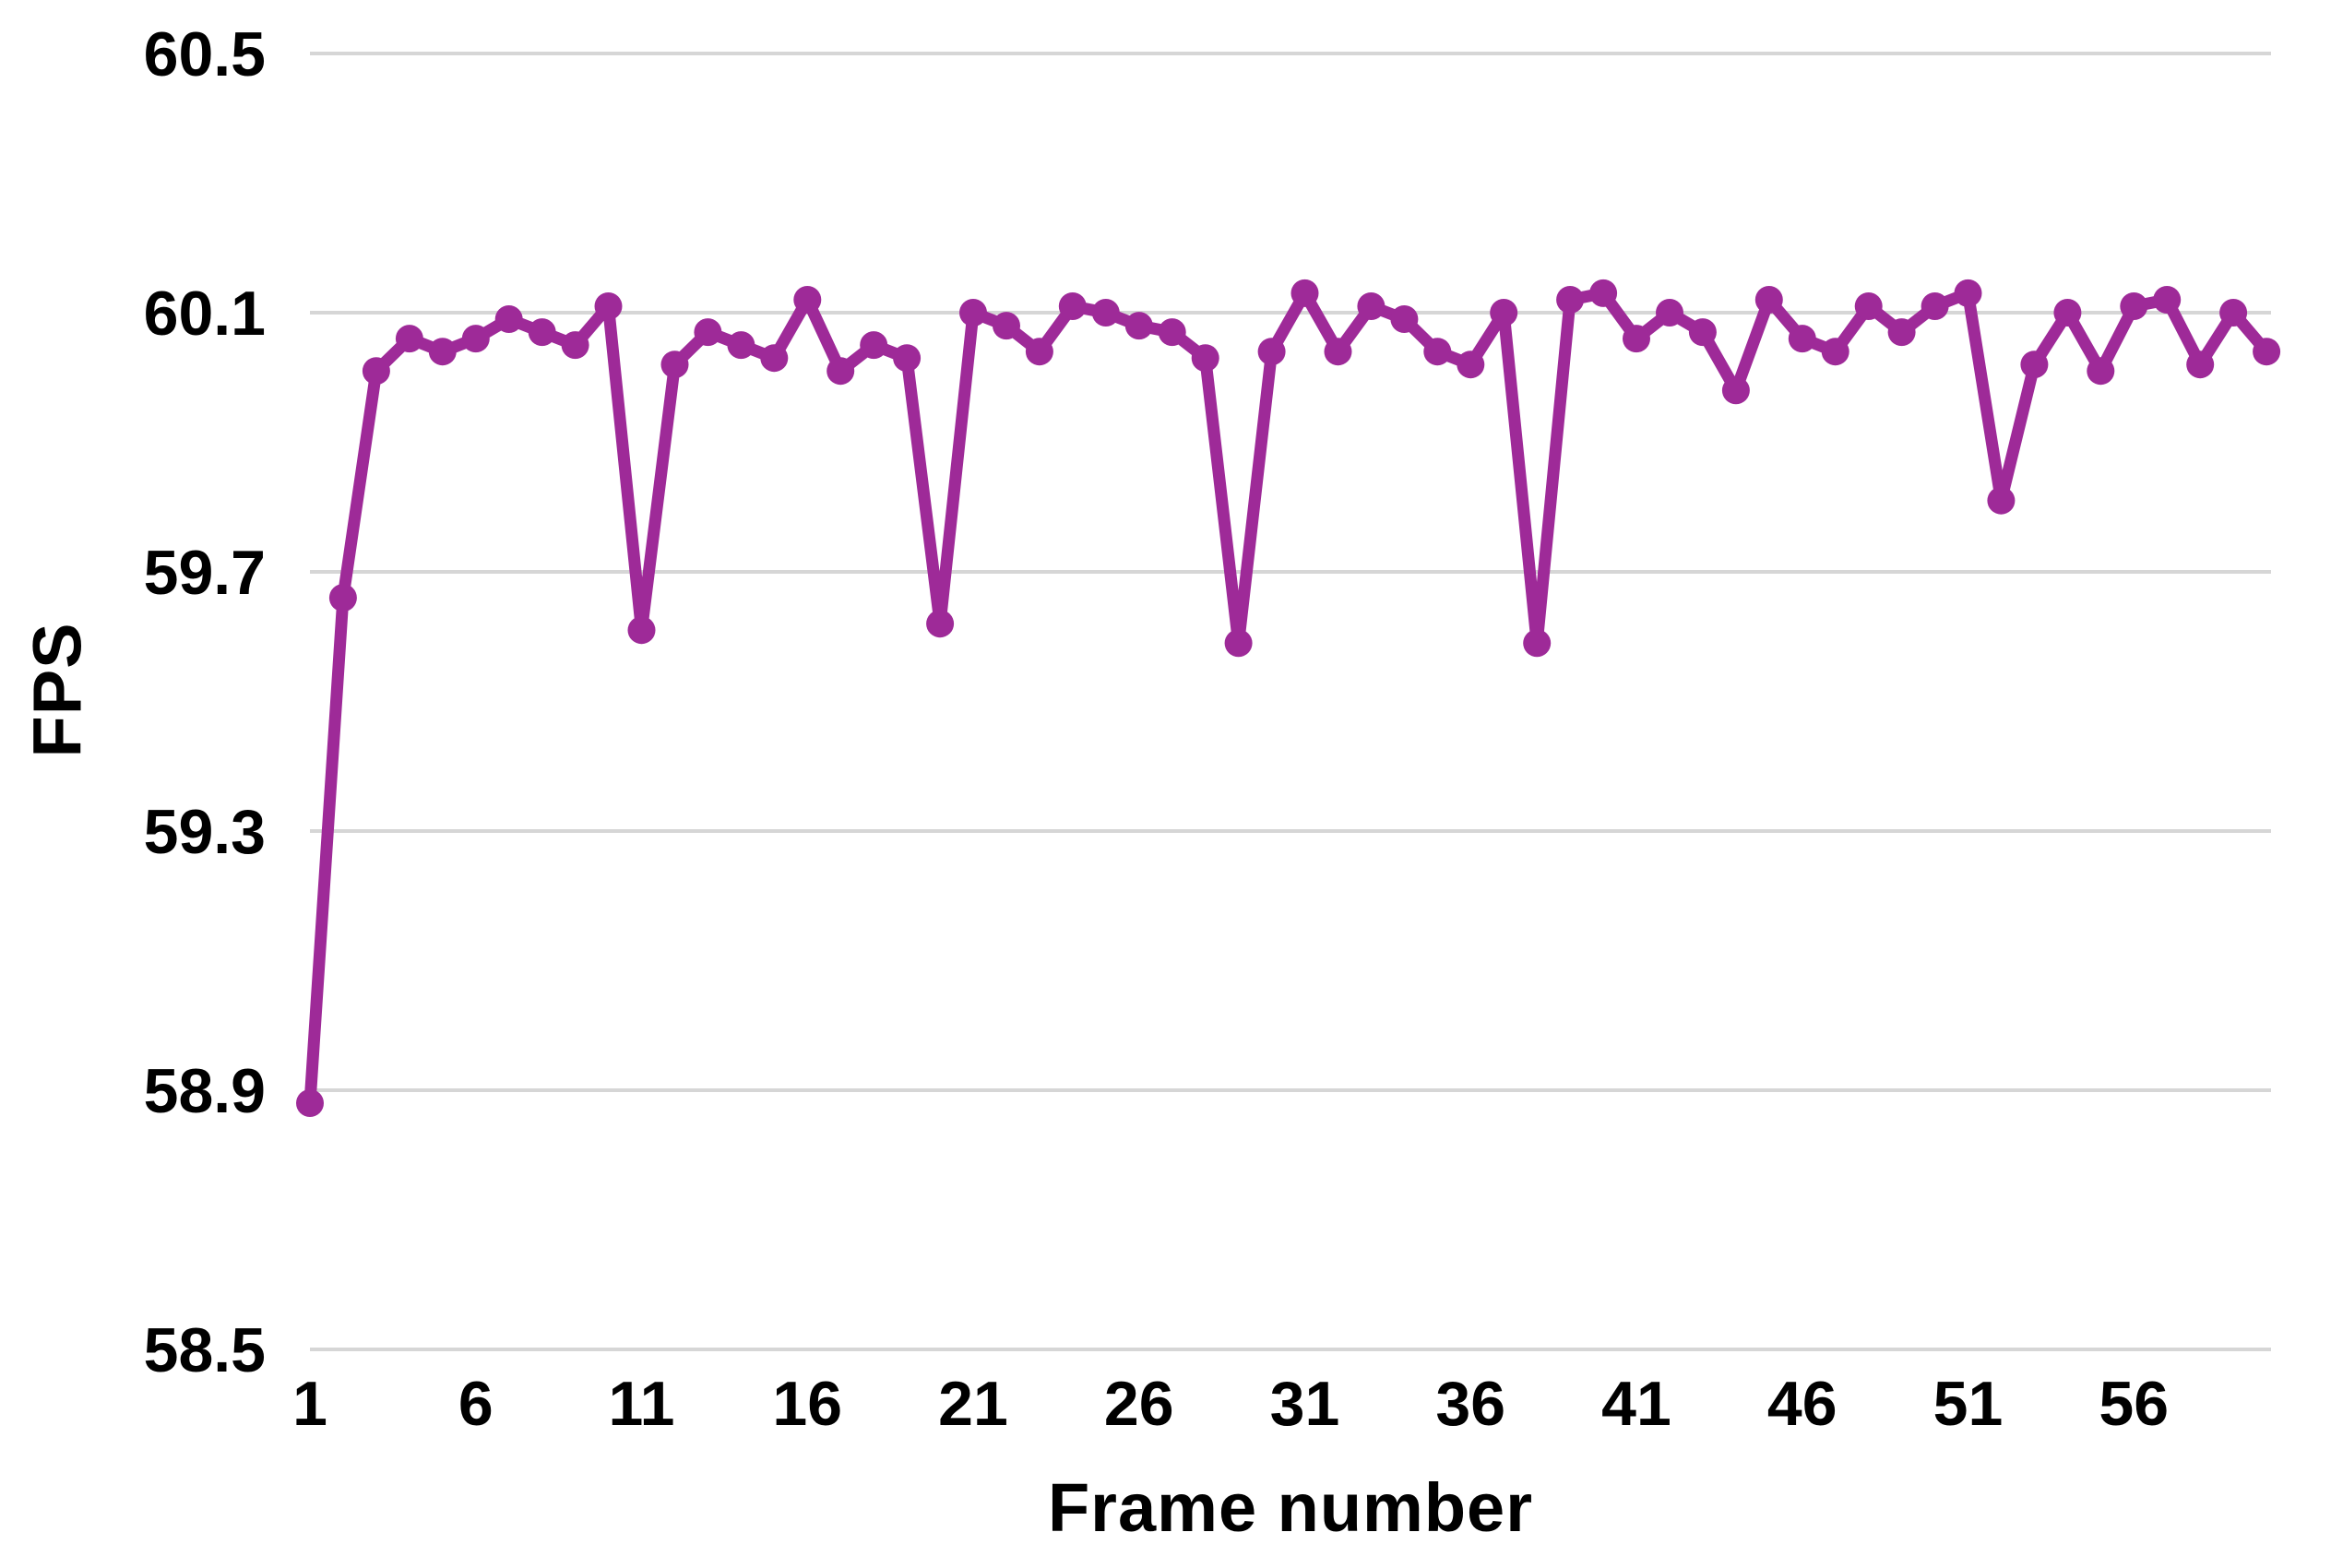  What do you see at coordinates (1470, 1404) in the screenshot?
I see `x-tick-label: 36` at bounding box center [1470, 1404].